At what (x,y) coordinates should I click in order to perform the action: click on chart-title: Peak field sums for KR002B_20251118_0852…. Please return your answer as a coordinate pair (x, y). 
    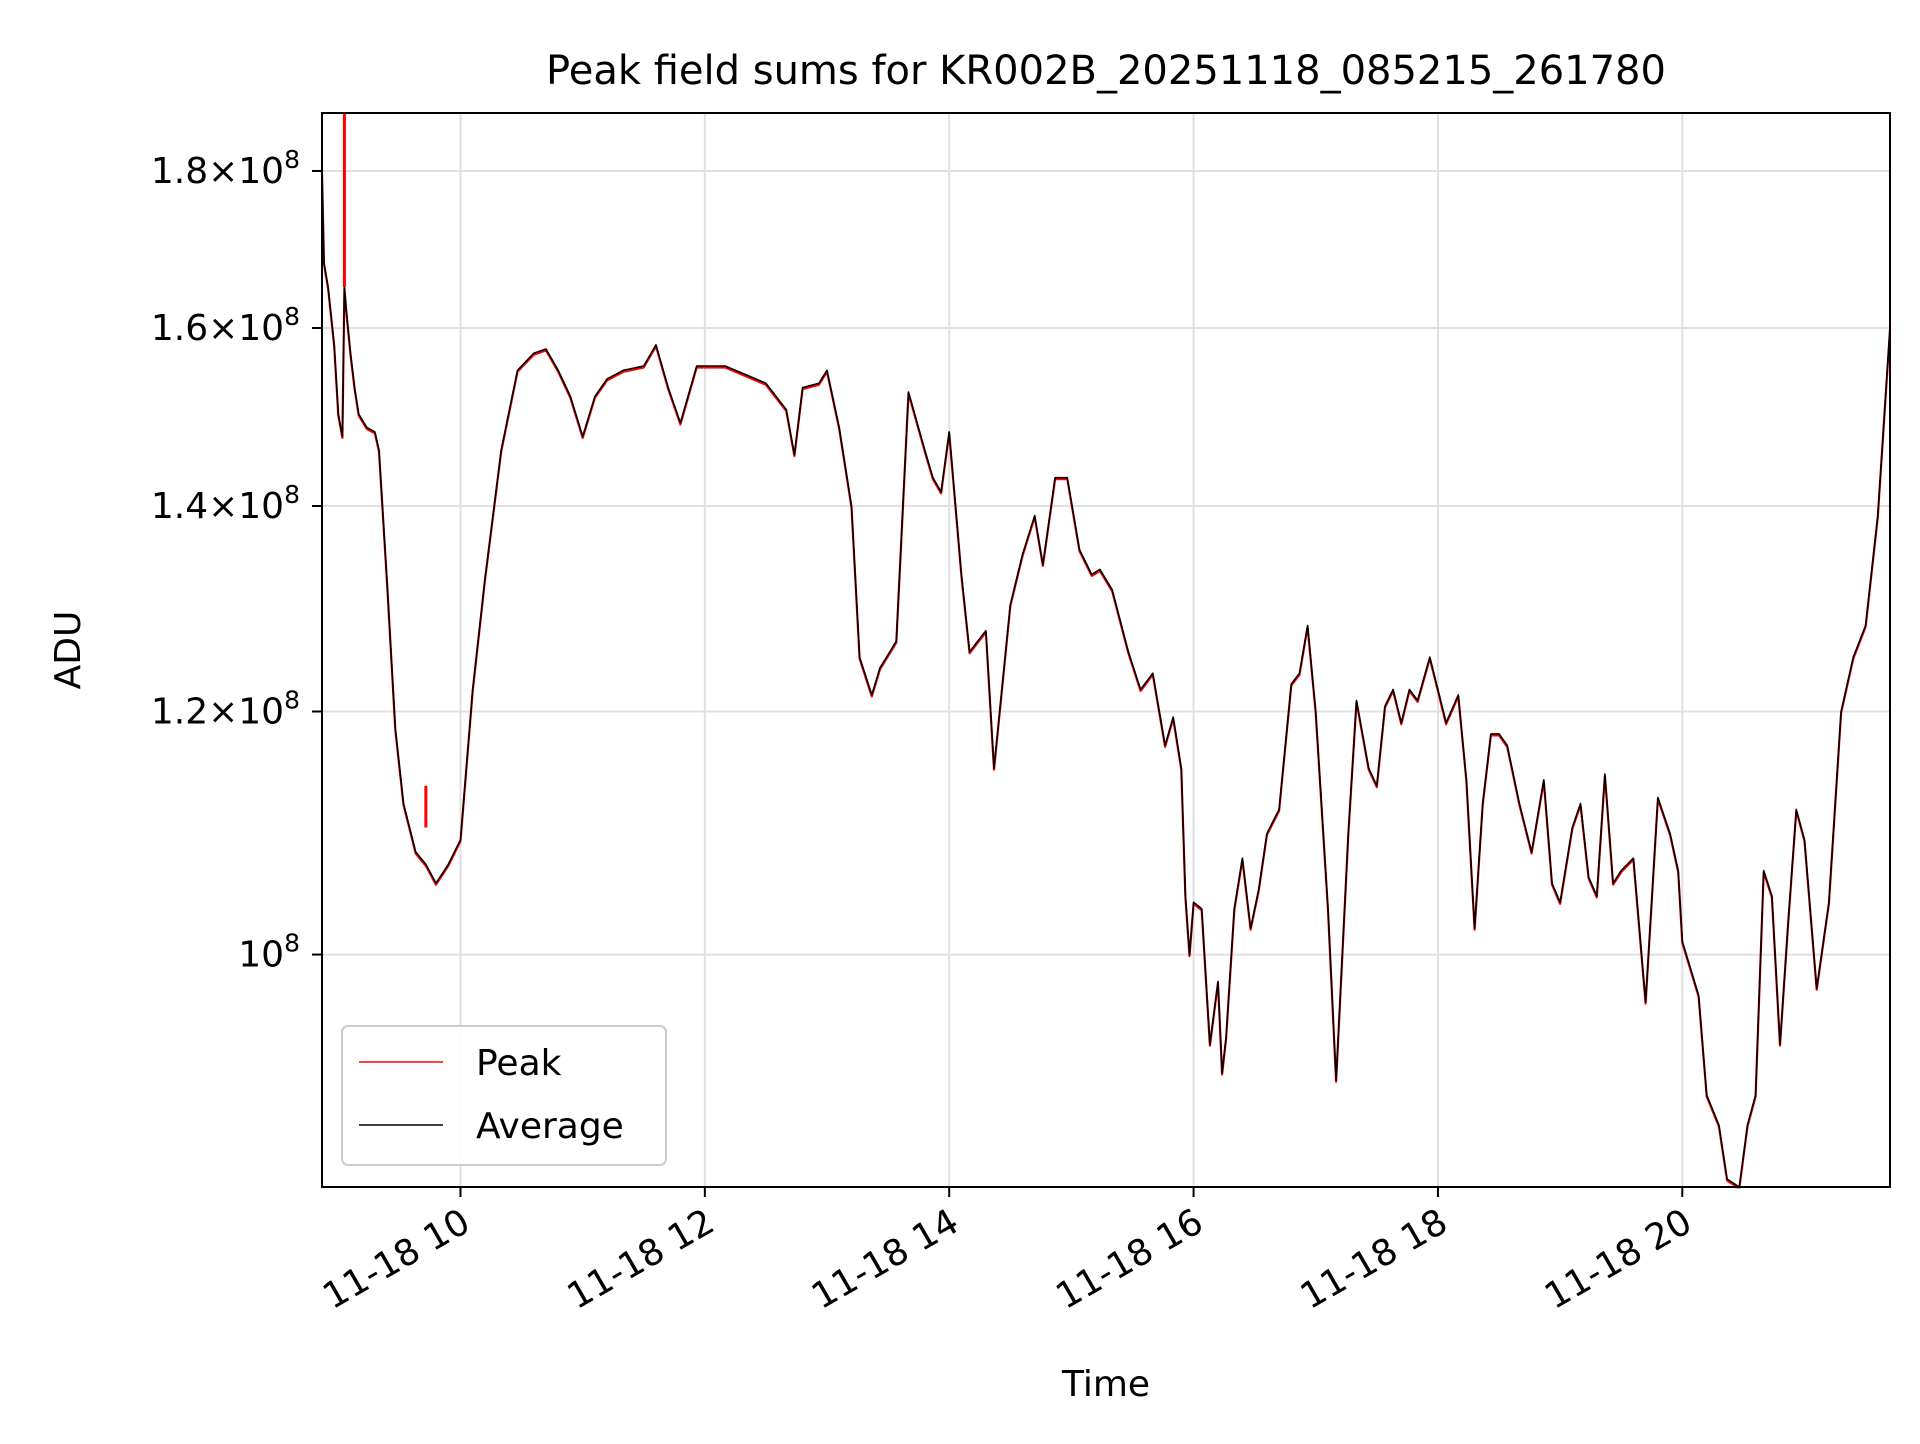
    Looking at the image, I should click on (1106, 71).